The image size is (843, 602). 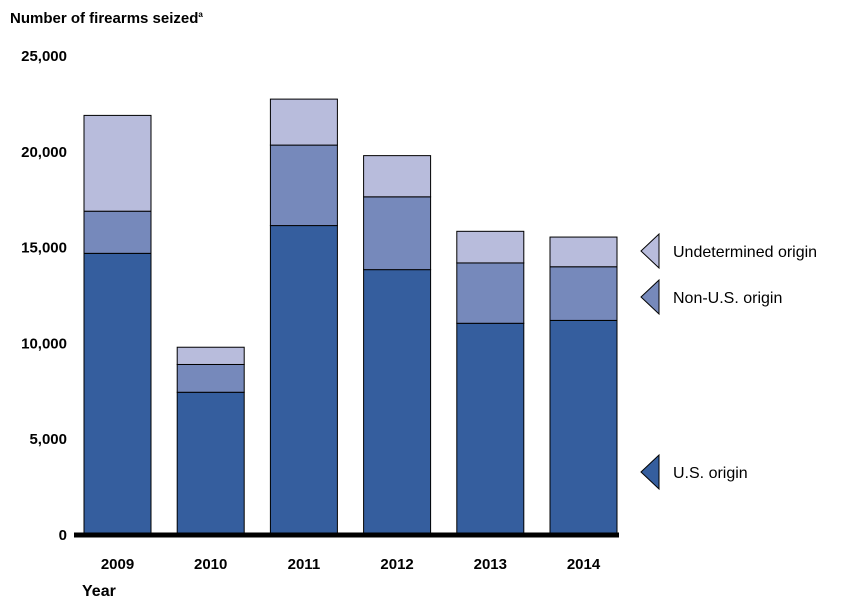 What do you see at coordinates (200, 14) in the screenshot?
I see `footnote-marker: a` at bounding box center [200, 14].